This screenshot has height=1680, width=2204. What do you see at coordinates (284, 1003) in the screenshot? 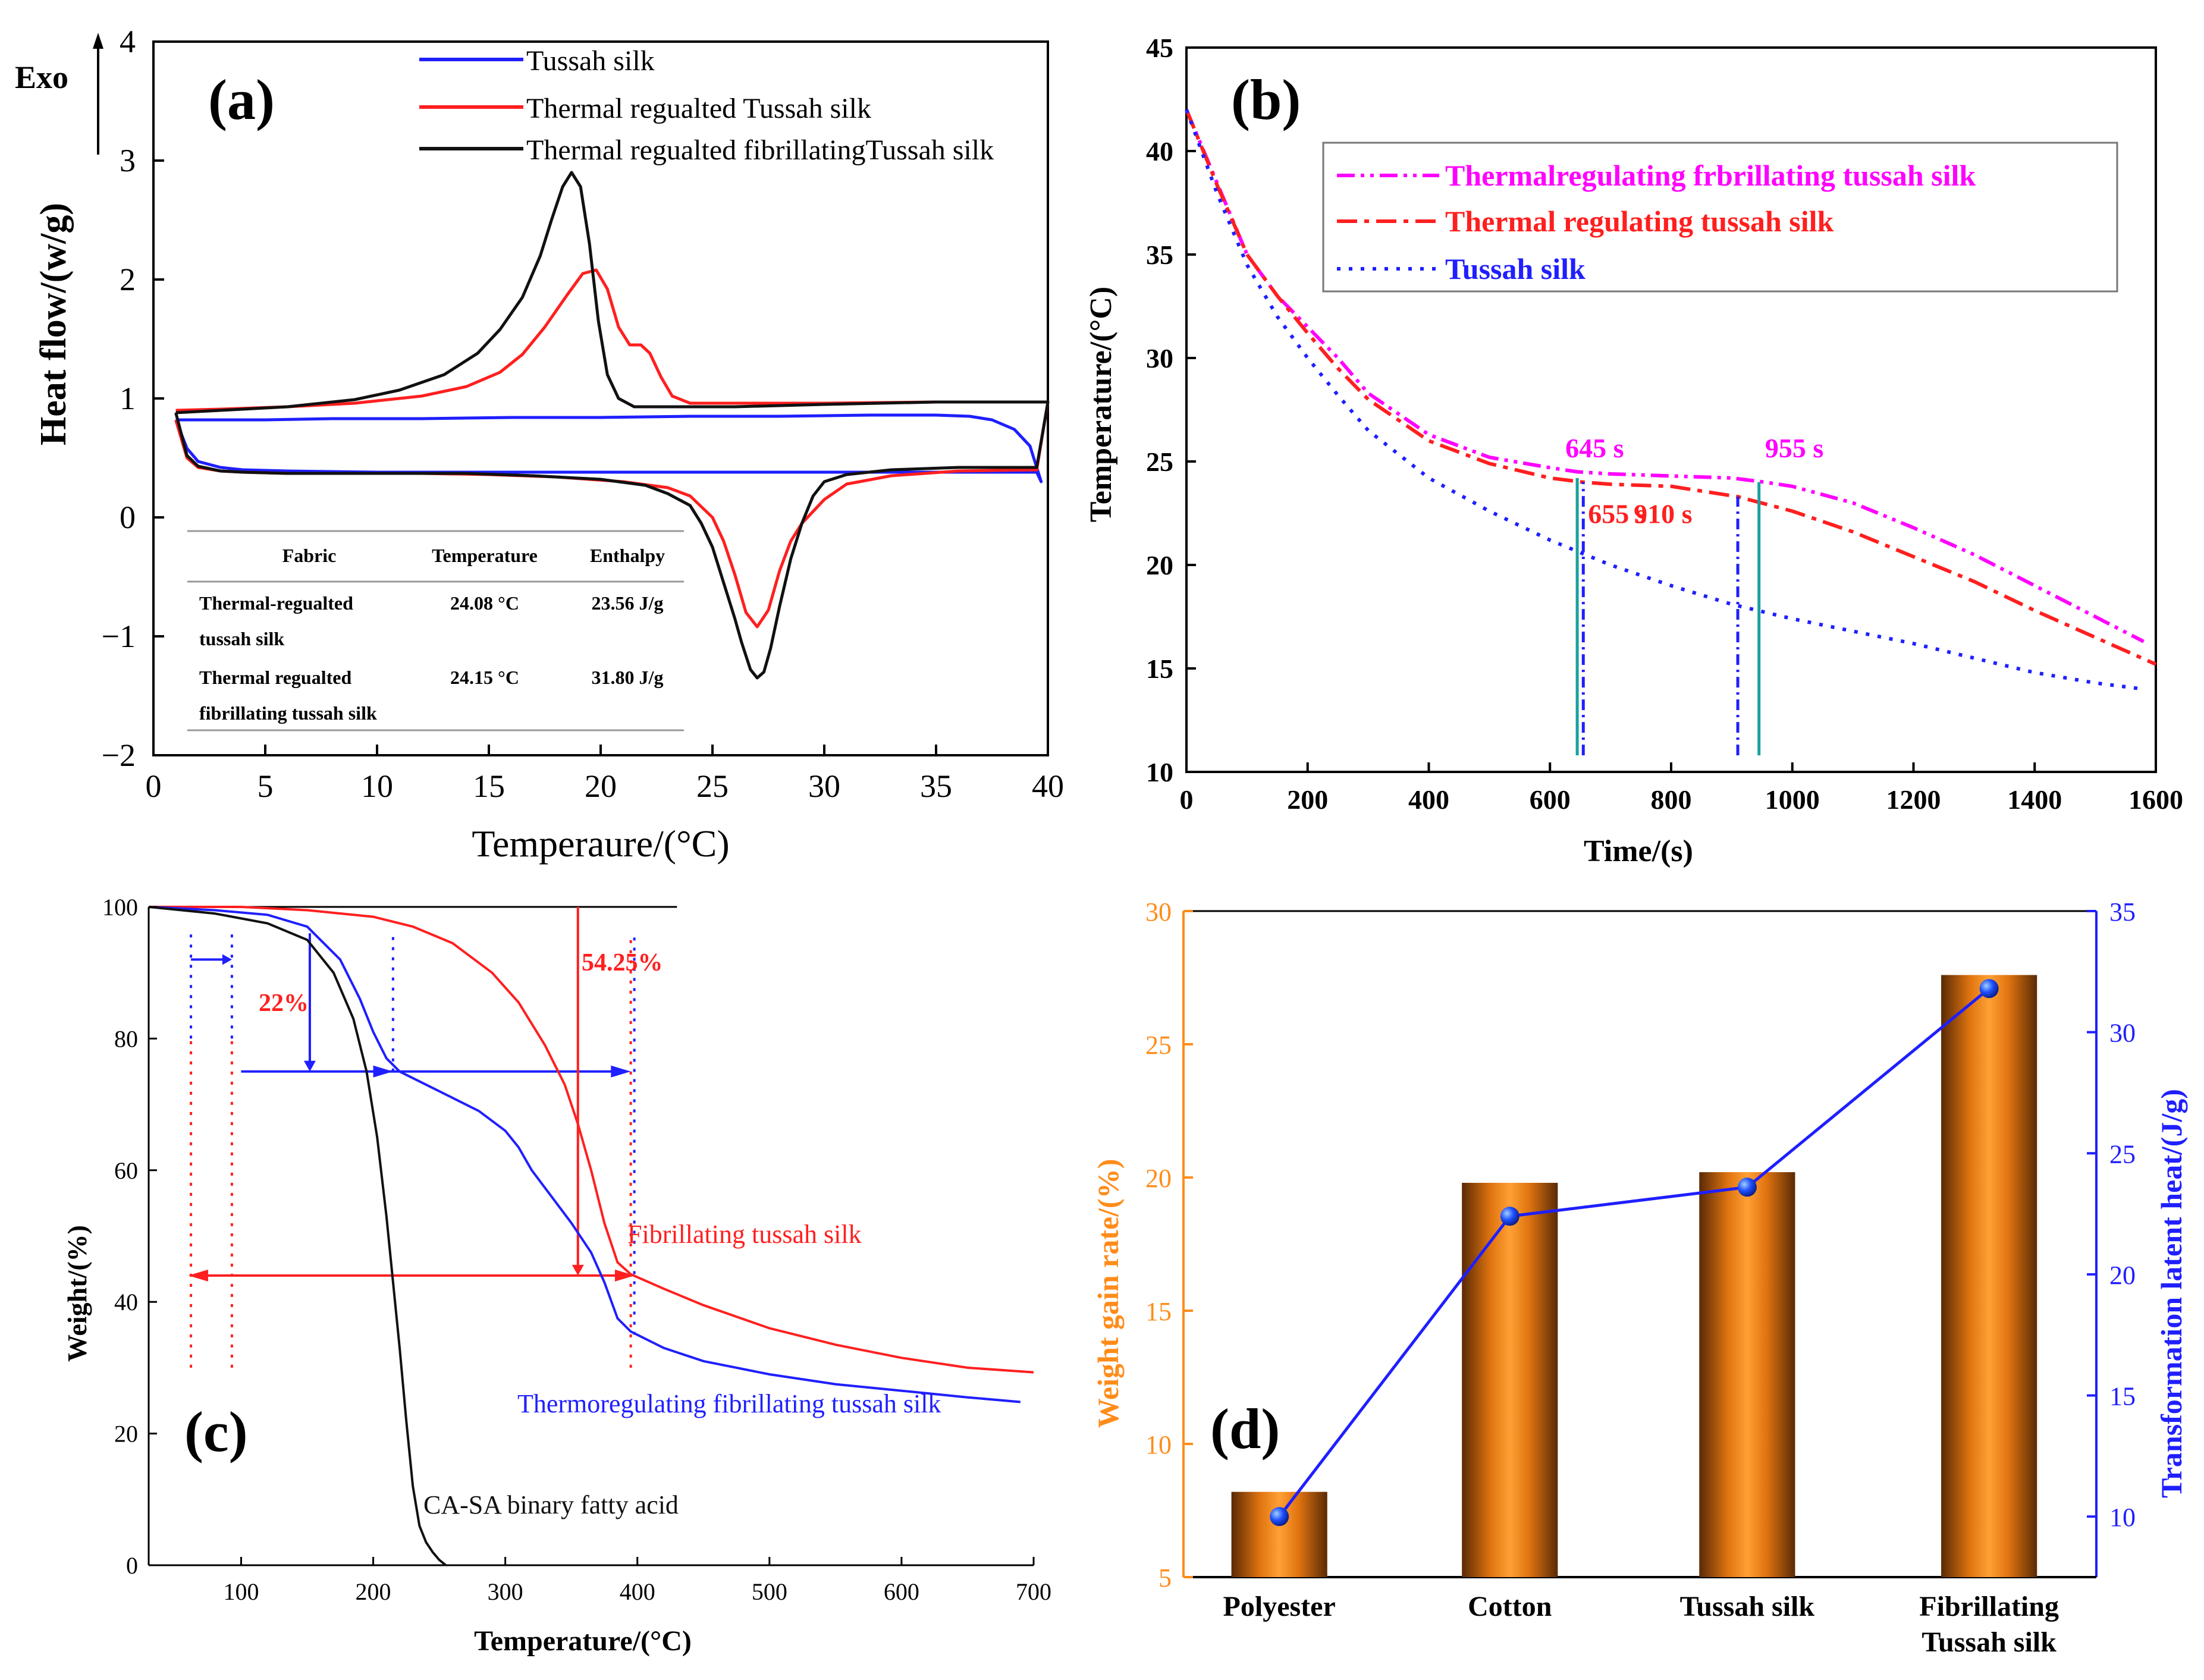
I see `annotation-22-percent: 22%` at bounding box center [284, 1003].